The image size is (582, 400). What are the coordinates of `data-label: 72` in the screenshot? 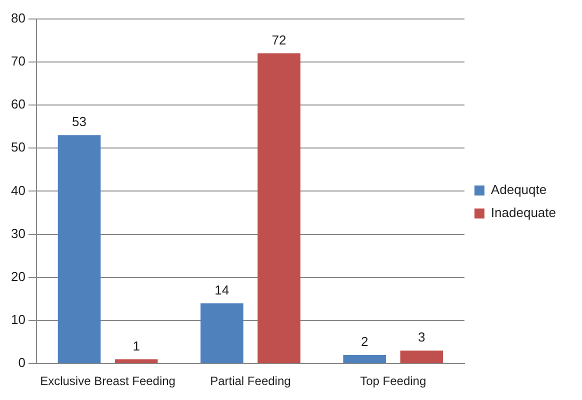 It's located at (279, 40).